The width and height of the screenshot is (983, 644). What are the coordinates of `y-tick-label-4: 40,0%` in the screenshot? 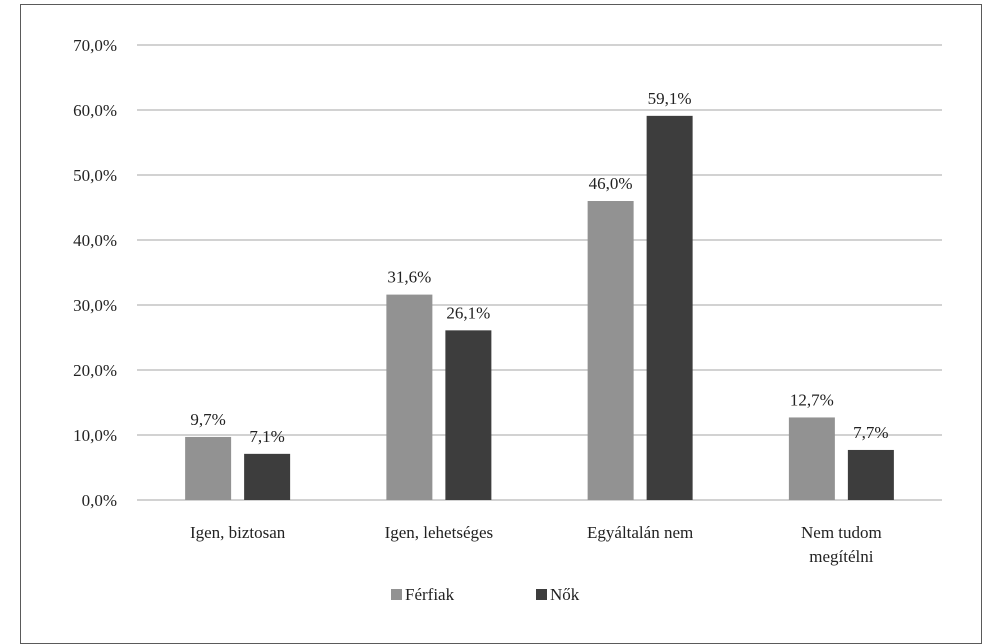 It's located at (95, 240).